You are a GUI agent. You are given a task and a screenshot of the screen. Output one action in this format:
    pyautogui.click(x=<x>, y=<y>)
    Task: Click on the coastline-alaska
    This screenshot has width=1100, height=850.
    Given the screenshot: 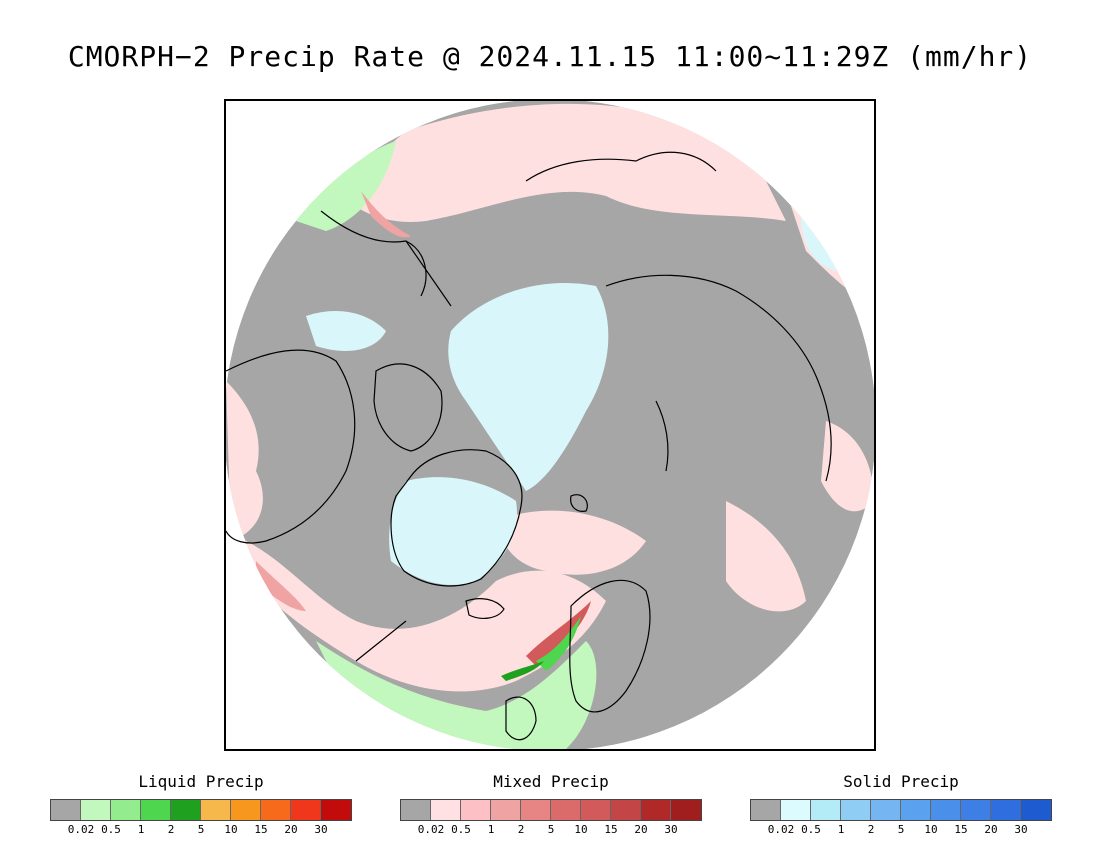 What is the action you would take?
    pyautogui.click(x=373, y=253)
    